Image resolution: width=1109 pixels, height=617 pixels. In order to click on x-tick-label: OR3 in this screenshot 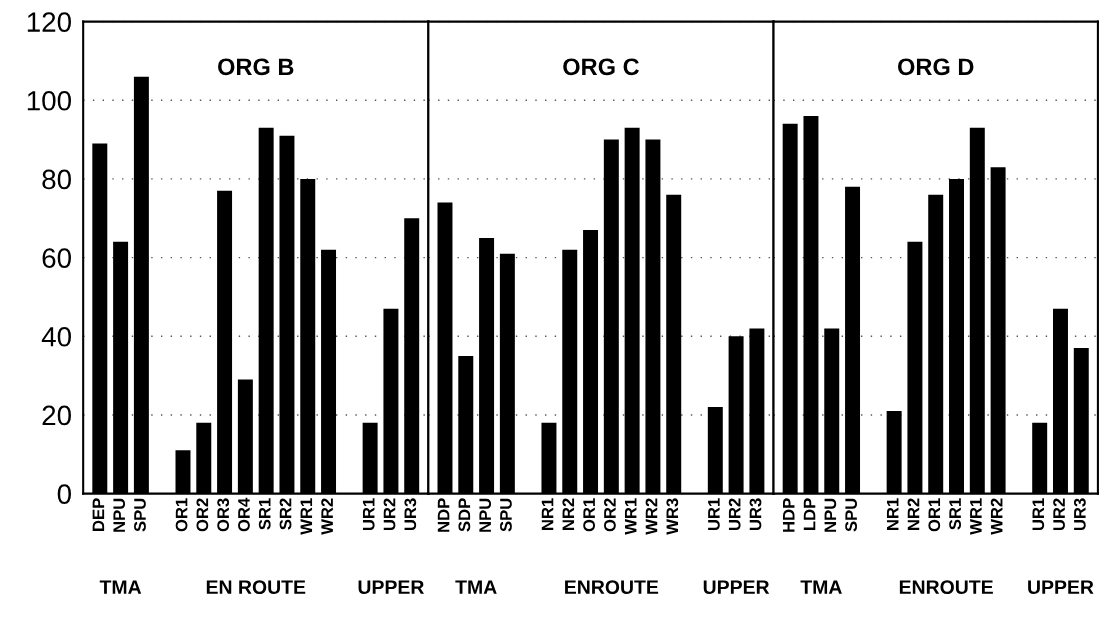, I will do `click(223, 515)`.